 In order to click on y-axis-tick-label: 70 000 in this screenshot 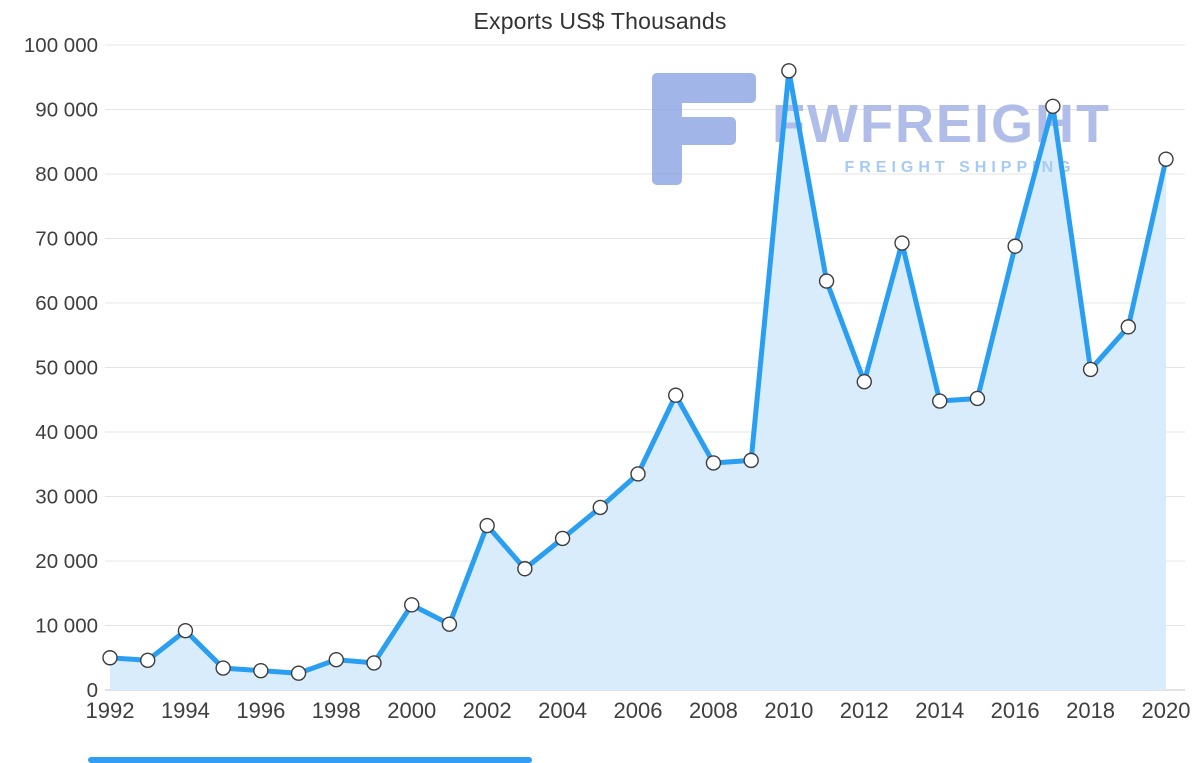, I will do `click(66, 239)`.